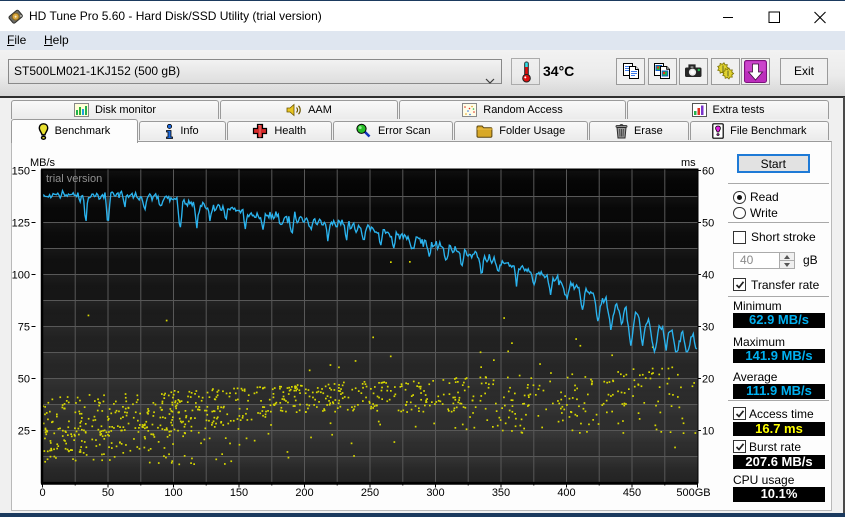  Describe the element at coordinates (708, 172) in the screenshot. I see `svg-text: 60` at that location.